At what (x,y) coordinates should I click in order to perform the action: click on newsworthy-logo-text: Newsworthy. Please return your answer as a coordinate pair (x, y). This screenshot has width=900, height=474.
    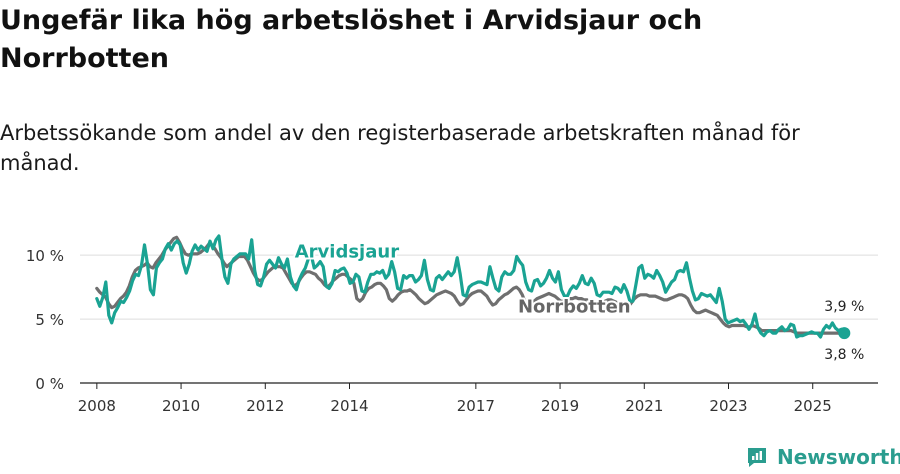
    Looking at the image, I should click on (838, 457).